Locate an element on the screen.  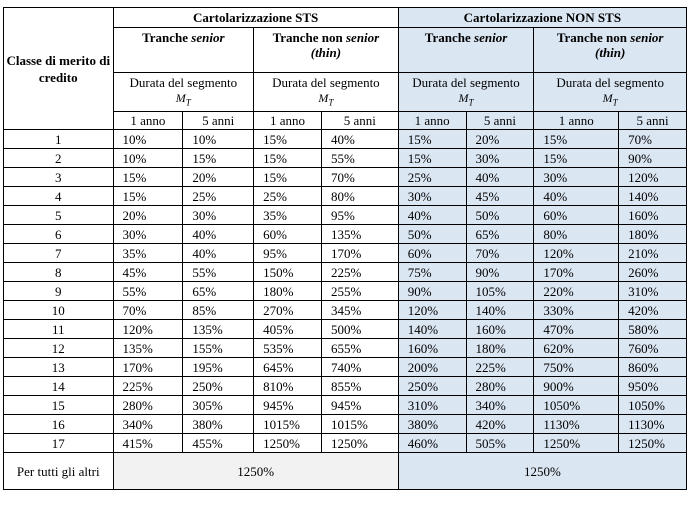
value-cell: 470% is located at coordinates (576, 329).